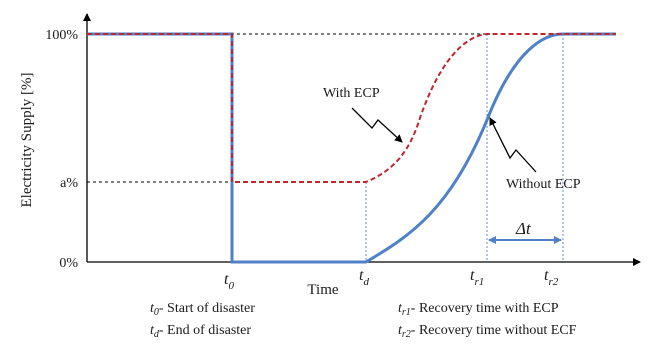 The width and height of the screenshot is (650, 348). What do you see at coordinates (68, 263) in the screenshot?
I see `y-tick-0: 0%` at bounding box center [68, 263].